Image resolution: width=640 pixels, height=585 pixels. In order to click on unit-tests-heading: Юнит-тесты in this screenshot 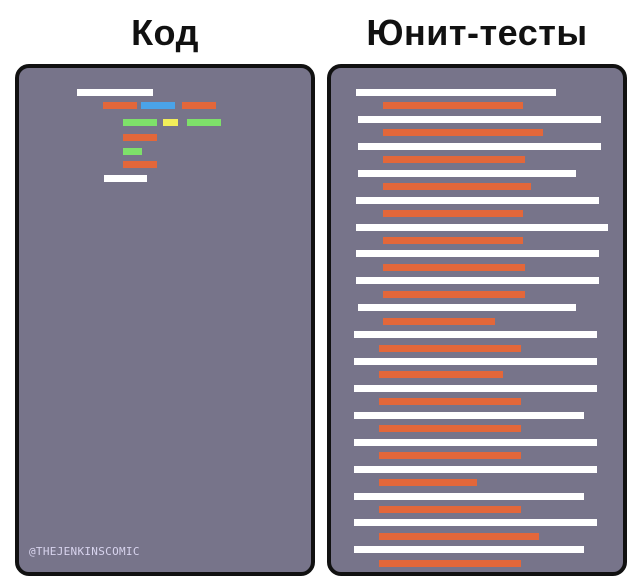, I will do `click(477, 32)`.